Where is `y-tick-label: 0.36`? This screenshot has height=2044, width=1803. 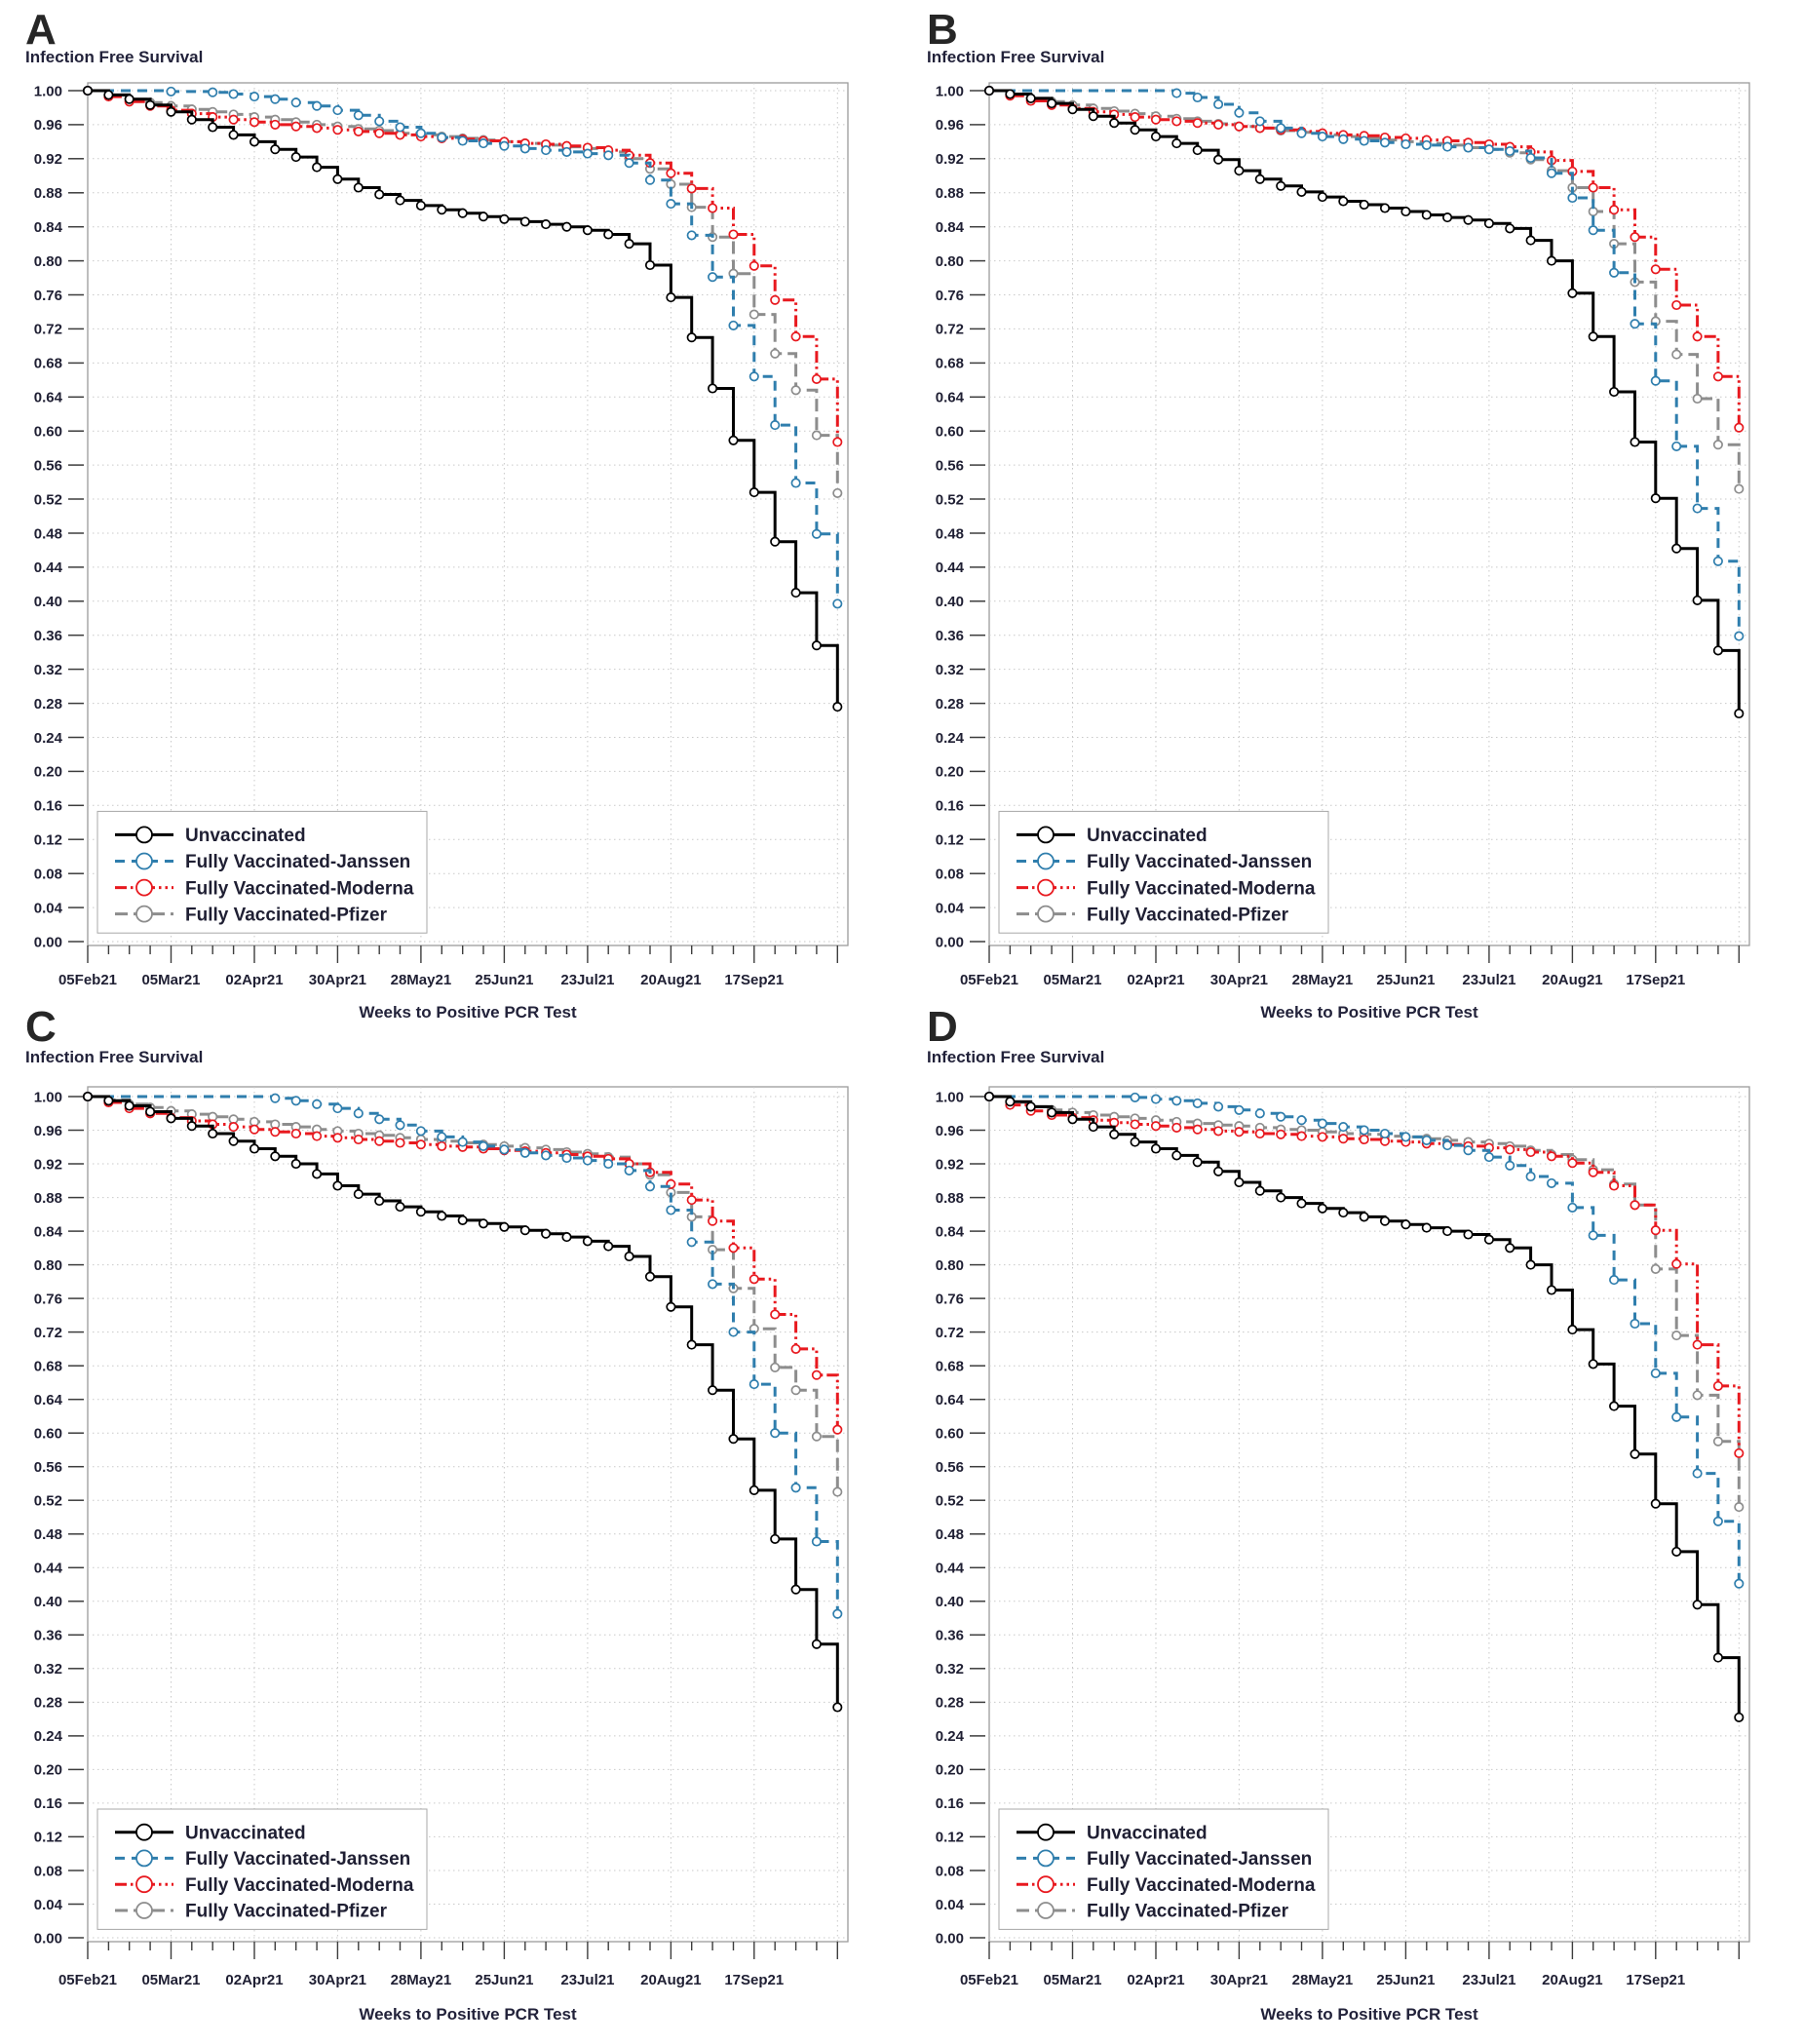
y-tick-label: 0.36 is located at coordinates (950, 636).